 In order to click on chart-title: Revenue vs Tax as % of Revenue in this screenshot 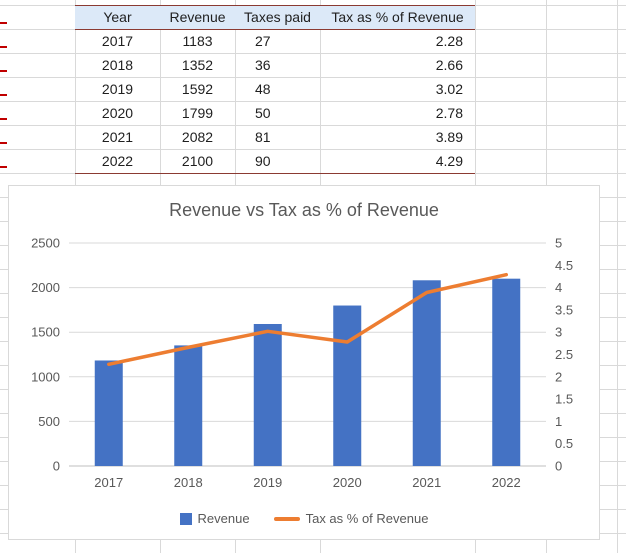, I will do `click(304, 210)`.